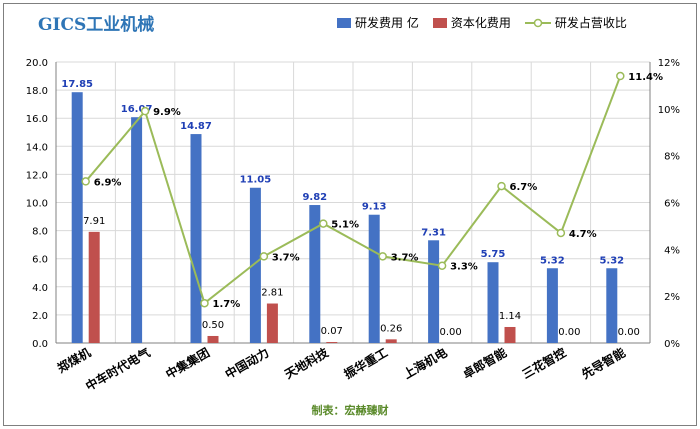 The height and width of the screenshot is (429, 700). I want to click on legend-swatch-capitalized, so click(439, 22).